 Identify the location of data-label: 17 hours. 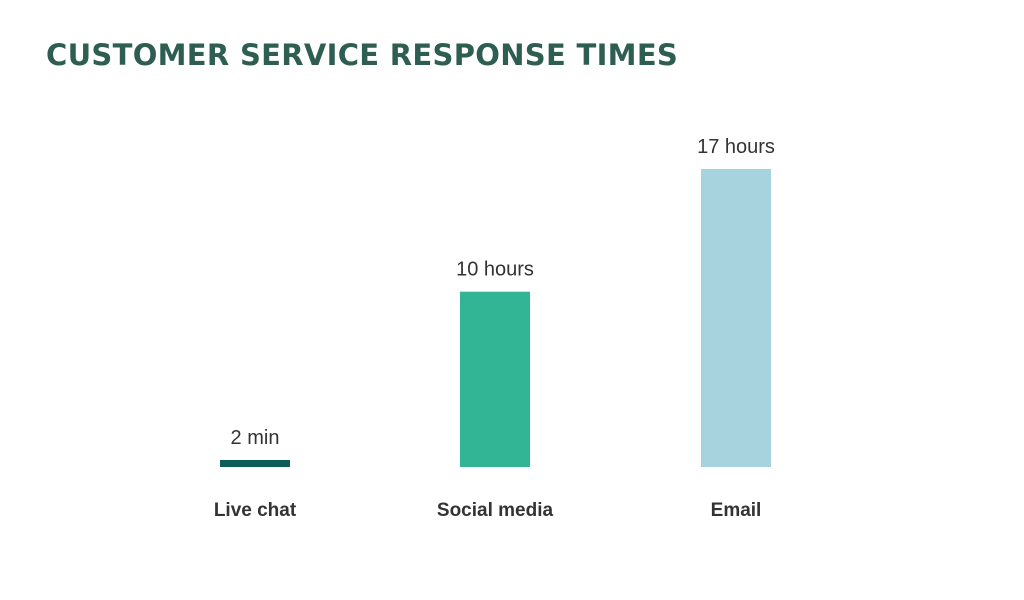
(736, 147).